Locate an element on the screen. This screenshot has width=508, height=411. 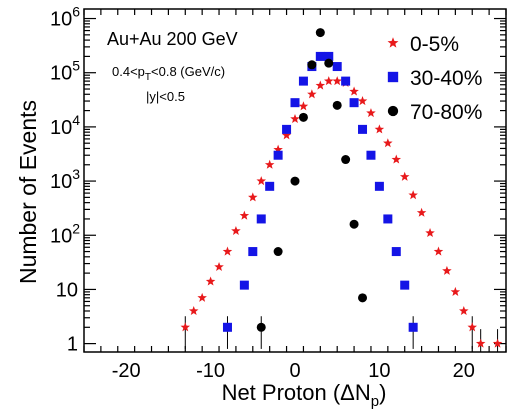
legend-marker-30-40% is located at coordinates (393, 77).